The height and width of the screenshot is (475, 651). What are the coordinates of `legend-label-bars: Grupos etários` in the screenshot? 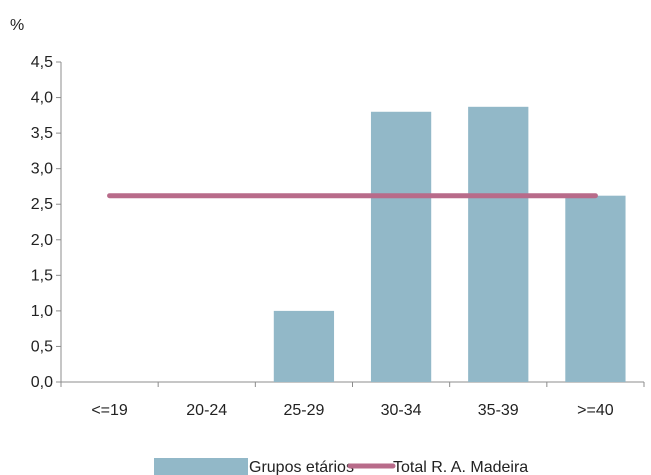 It's located at (301, 467).